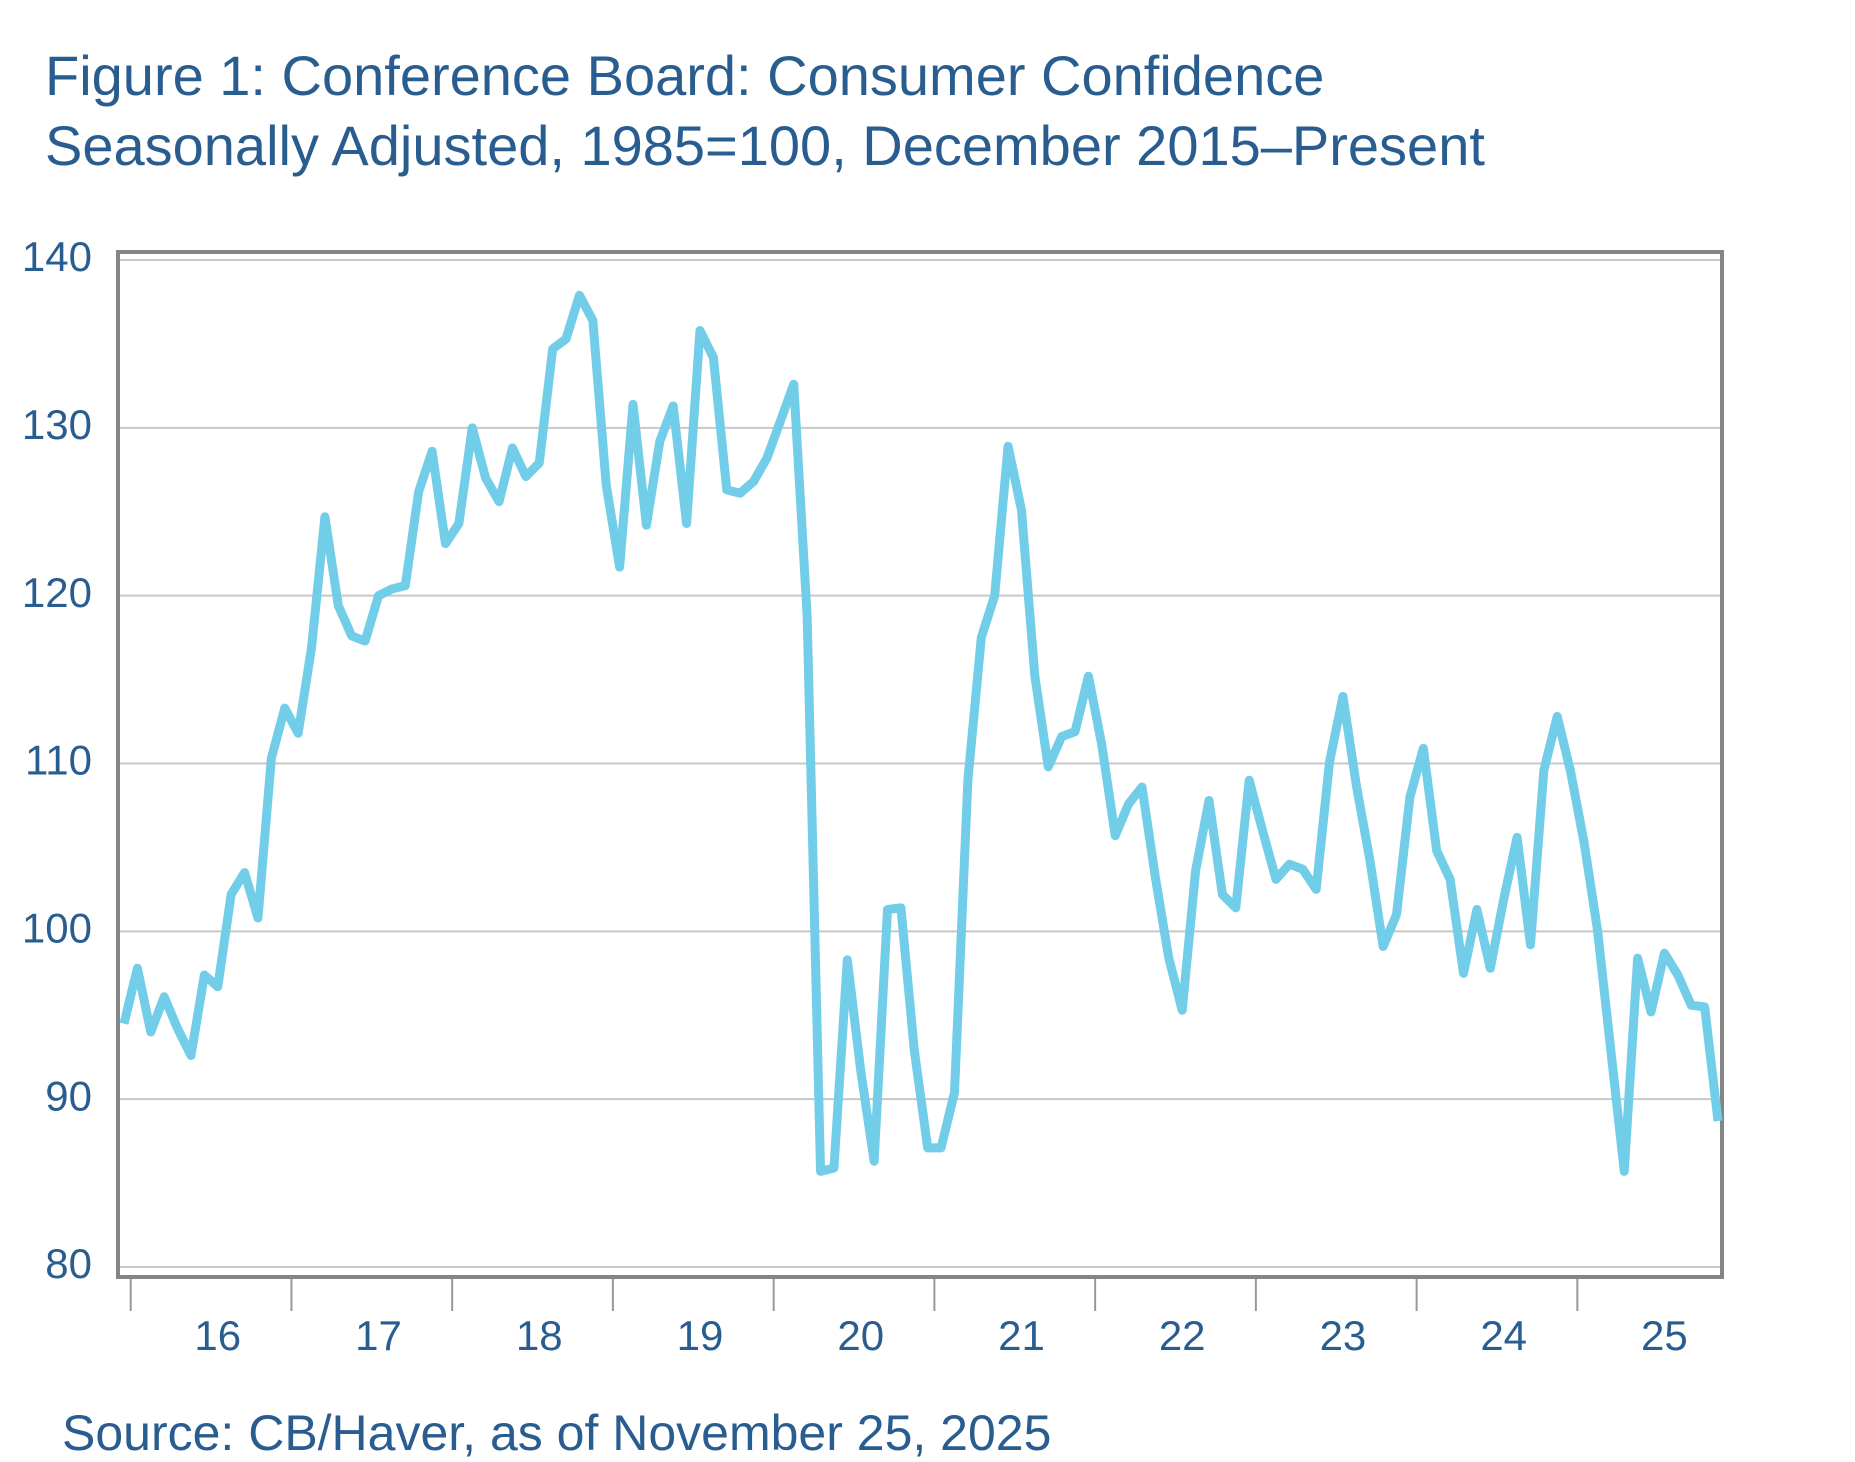 The image size is (1855, 1462). I want to click on y-tick-label: 120, so click(57, 592).